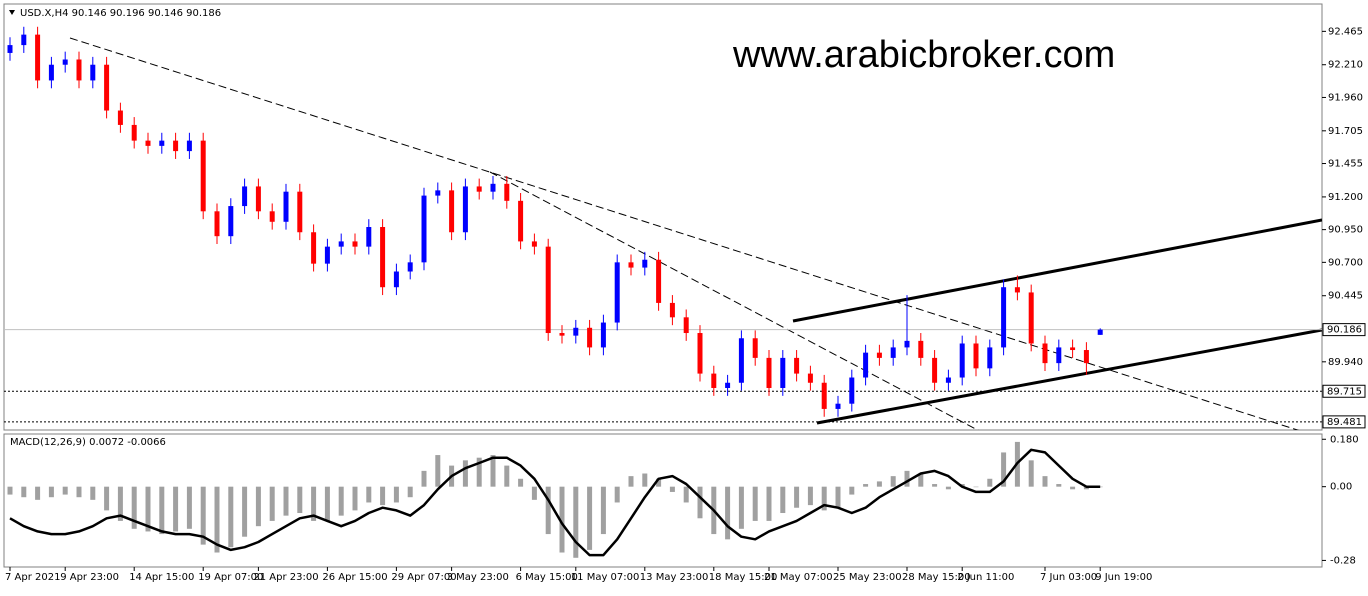 The height and width of the screenshot is (596, 1368). I want to click on y-tick-label: 91.455, so click(1345, 164).